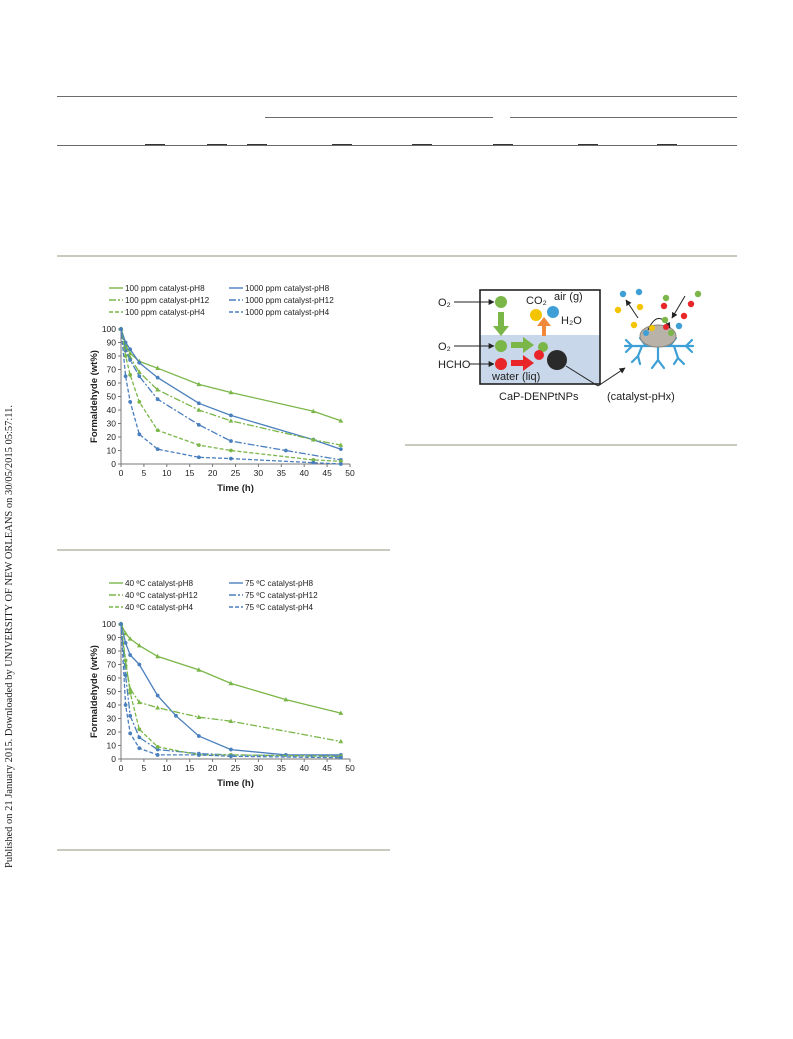 The height and width of the screenshot is (1039, 793). What do you see at coordinates (501, 302) in the screenshot?
I see `o2-gas-molecule` at bounding box center [501, 302].